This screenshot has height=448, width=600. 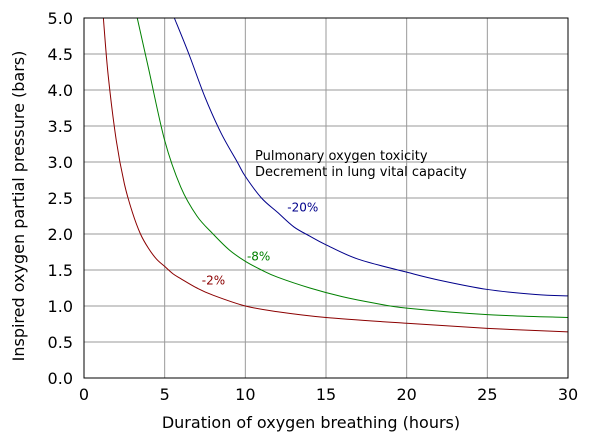 What do you see at coordinates (213, 280) in the screenshot?
I see `series-label: -2%` at bounding box center [213, 280].